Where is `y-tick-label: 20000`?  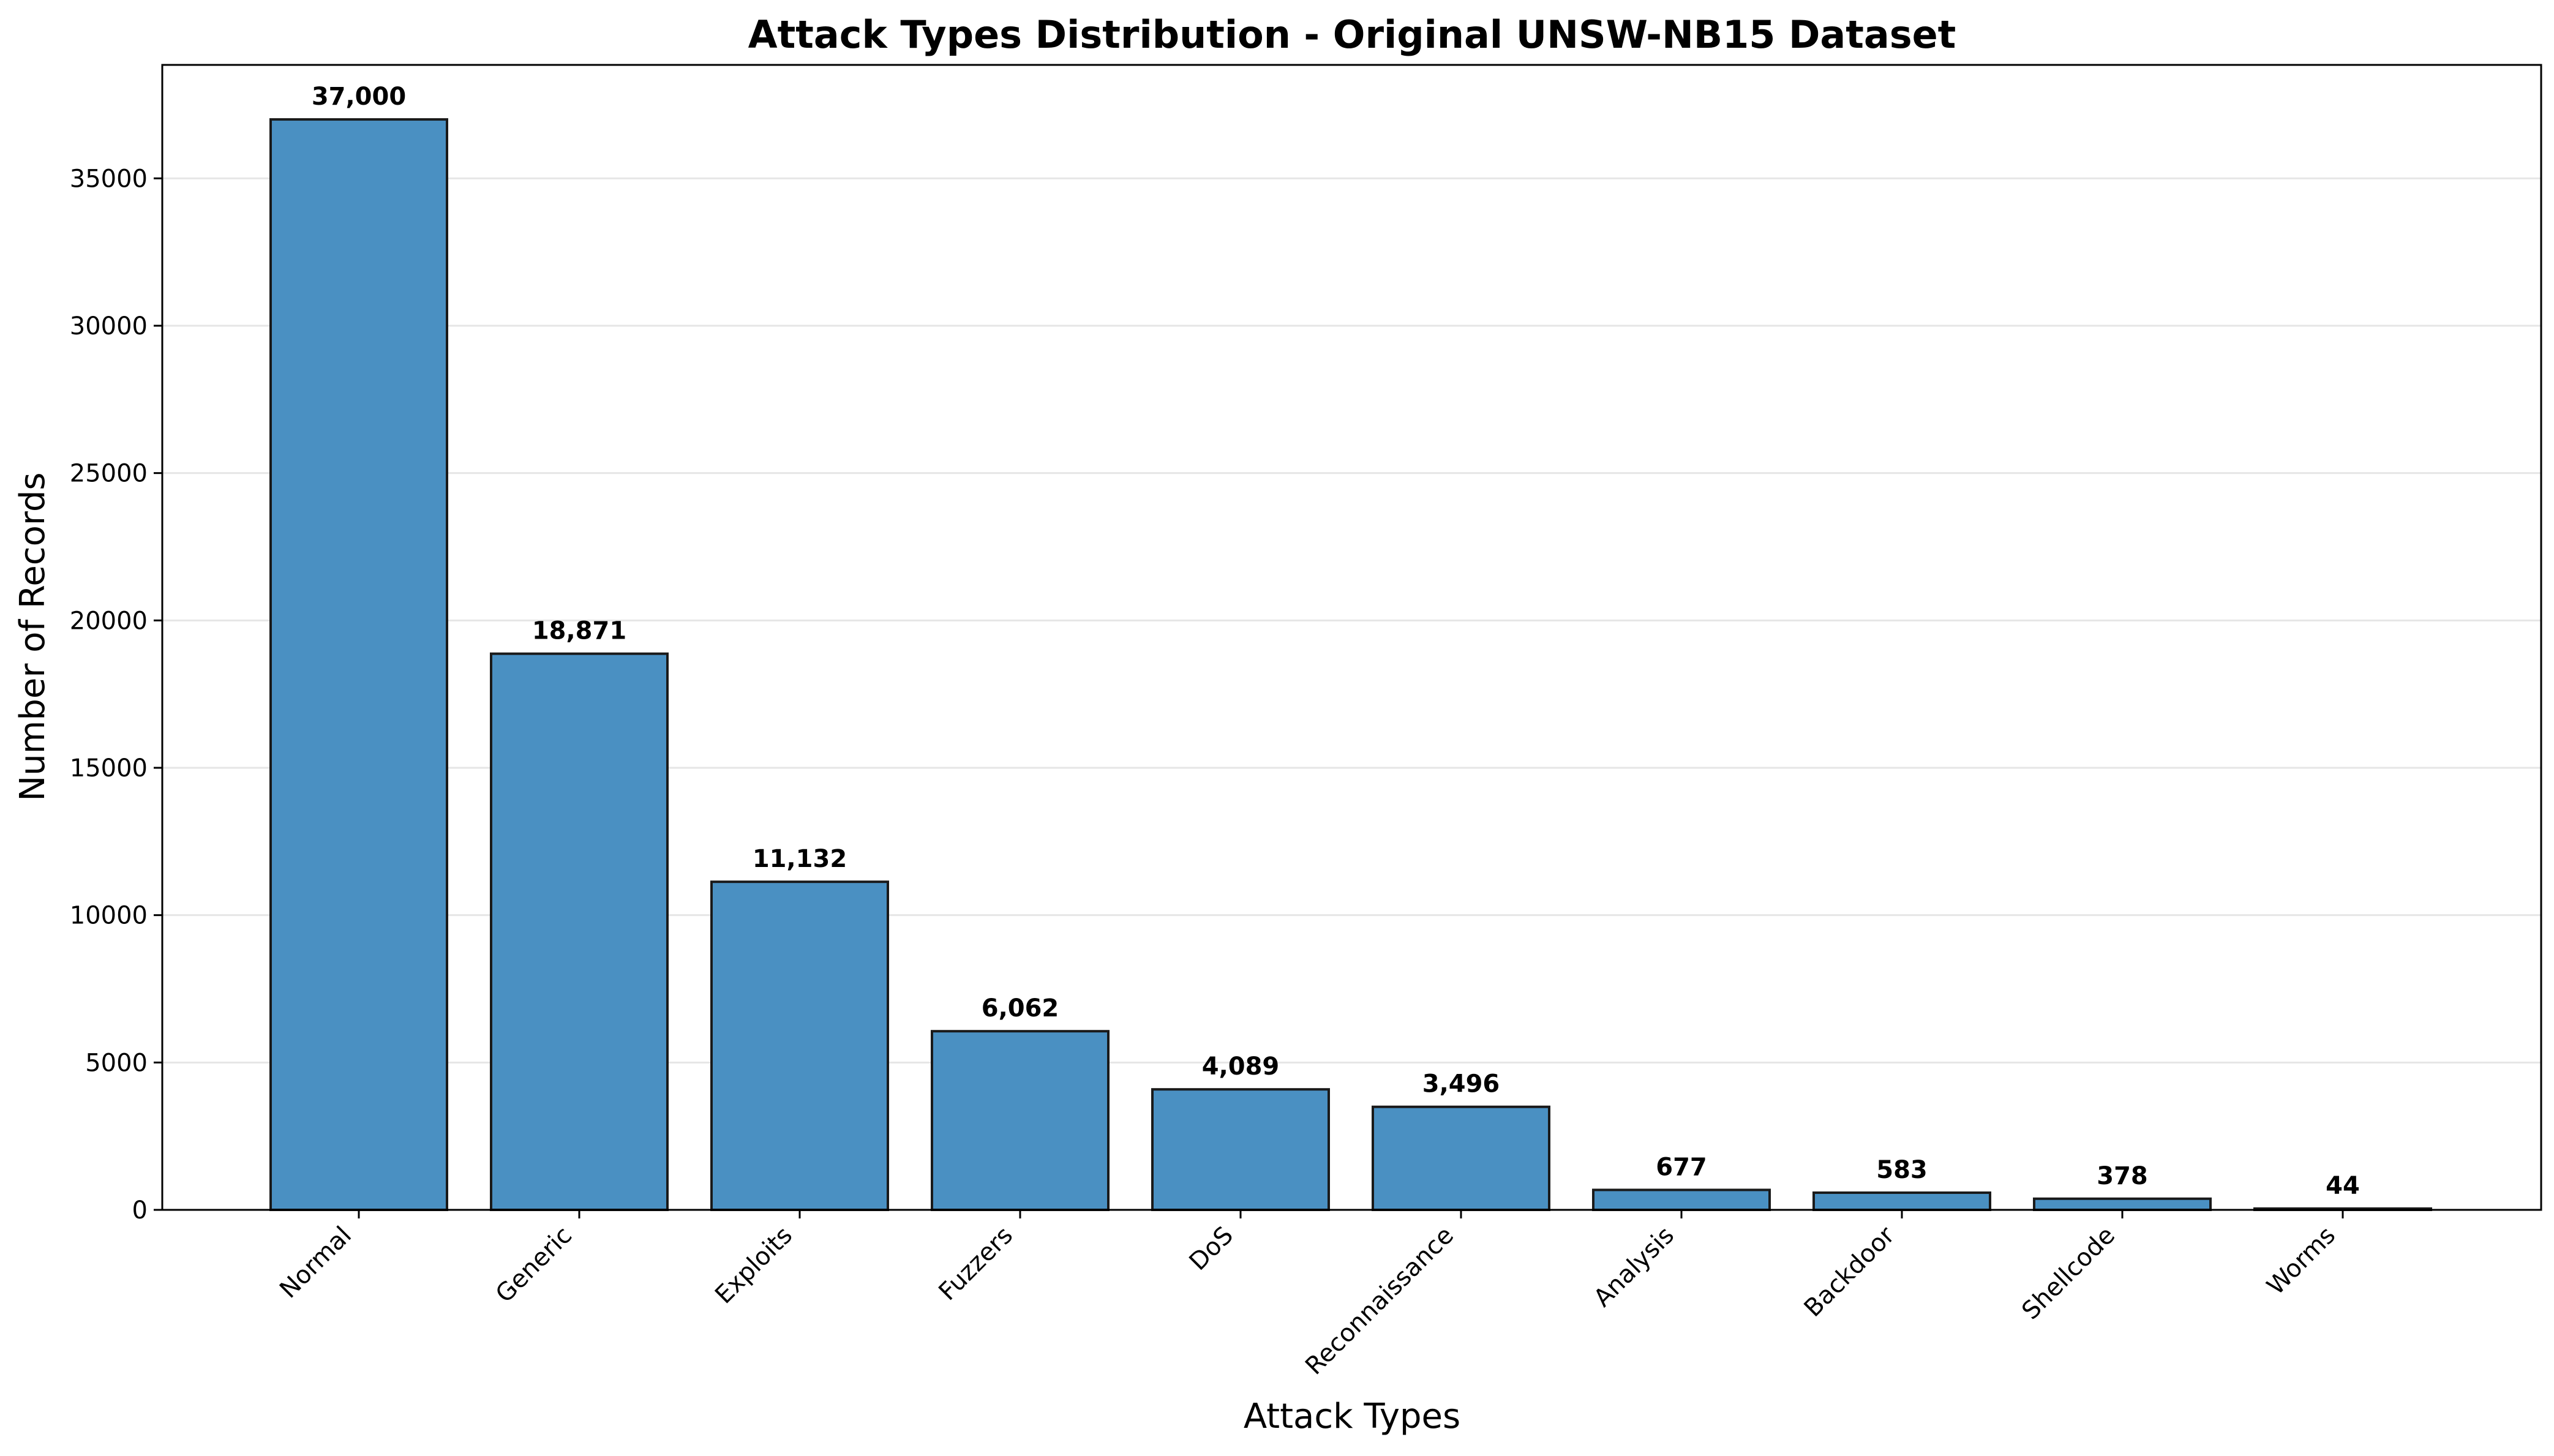
y-tick-label: 20000 is located at coordinates (109, 621).